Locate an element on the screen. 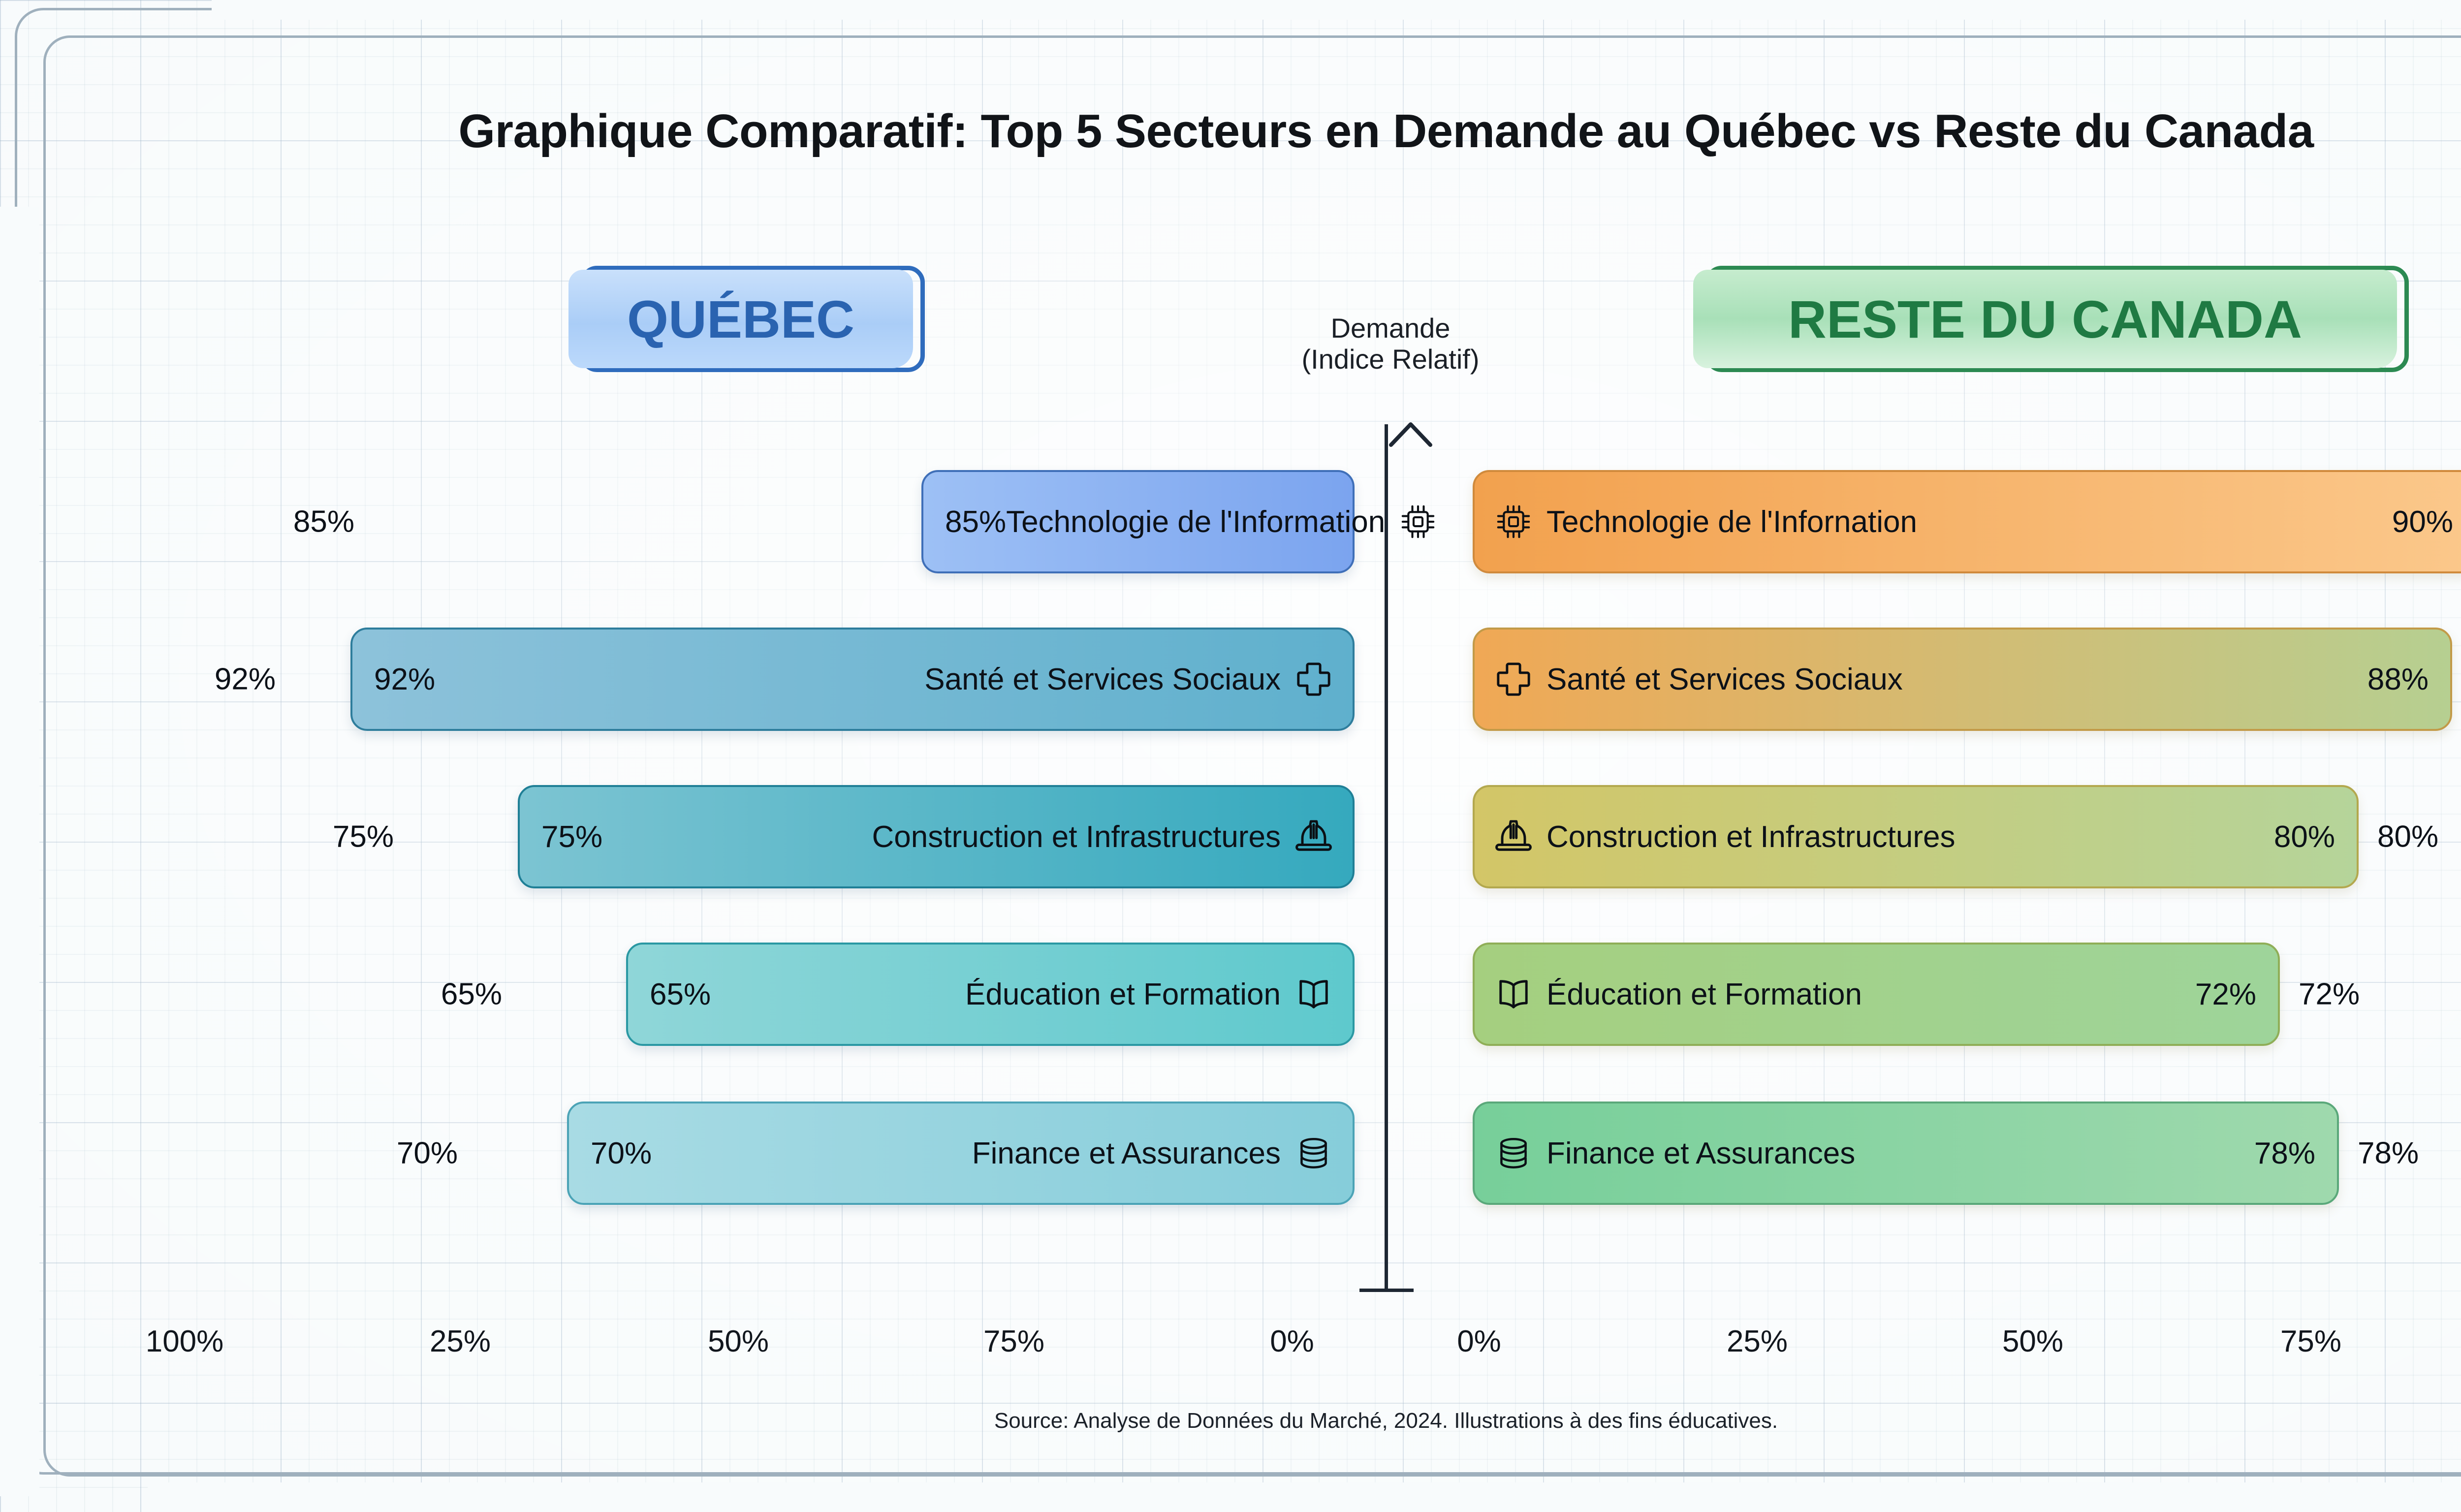  bar-quebec: 70% Finance et Assurances is located at coordinates (961, 1153).